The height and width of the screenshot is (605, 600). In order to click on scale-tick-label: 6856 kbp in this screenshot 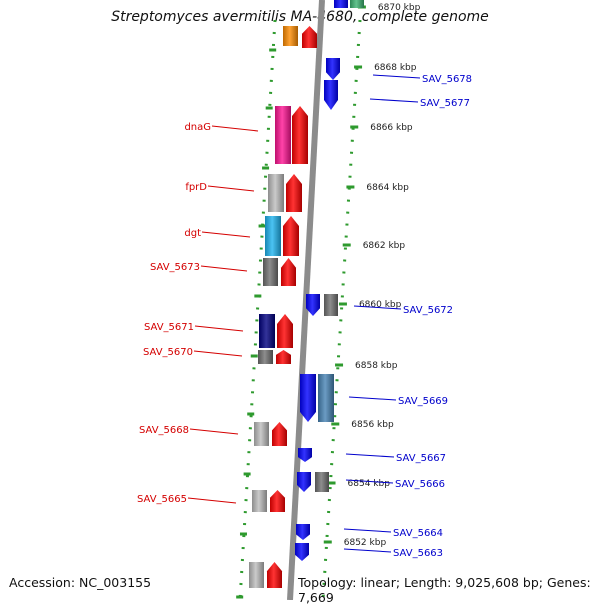, I will do `click(372, 425)`.